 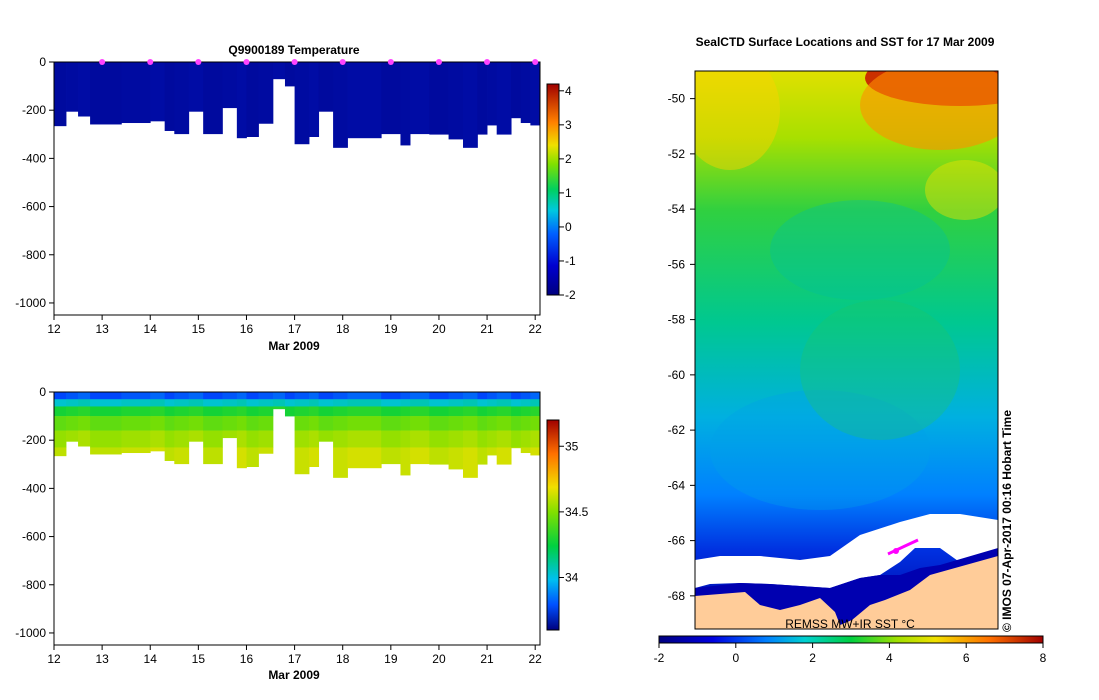 What do you see at coordinates (570, 261) in the screenshot?
I see `colorbar-tick-label: -1` at bounding box center [570, 261].